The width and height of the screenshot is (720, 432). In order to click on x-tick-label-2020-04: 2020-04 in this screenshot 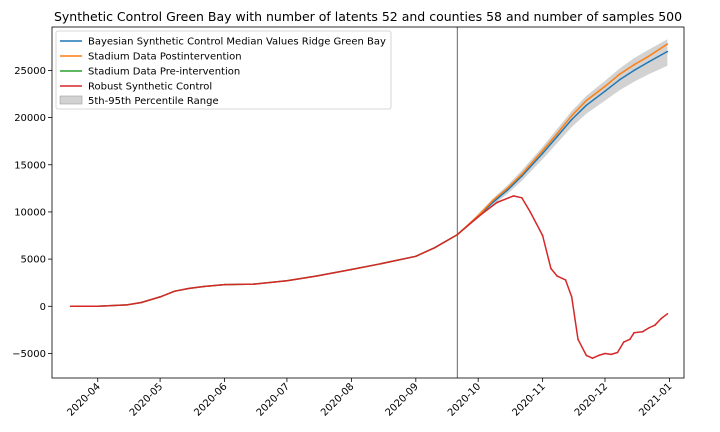, I will do `click(84, 399)`.